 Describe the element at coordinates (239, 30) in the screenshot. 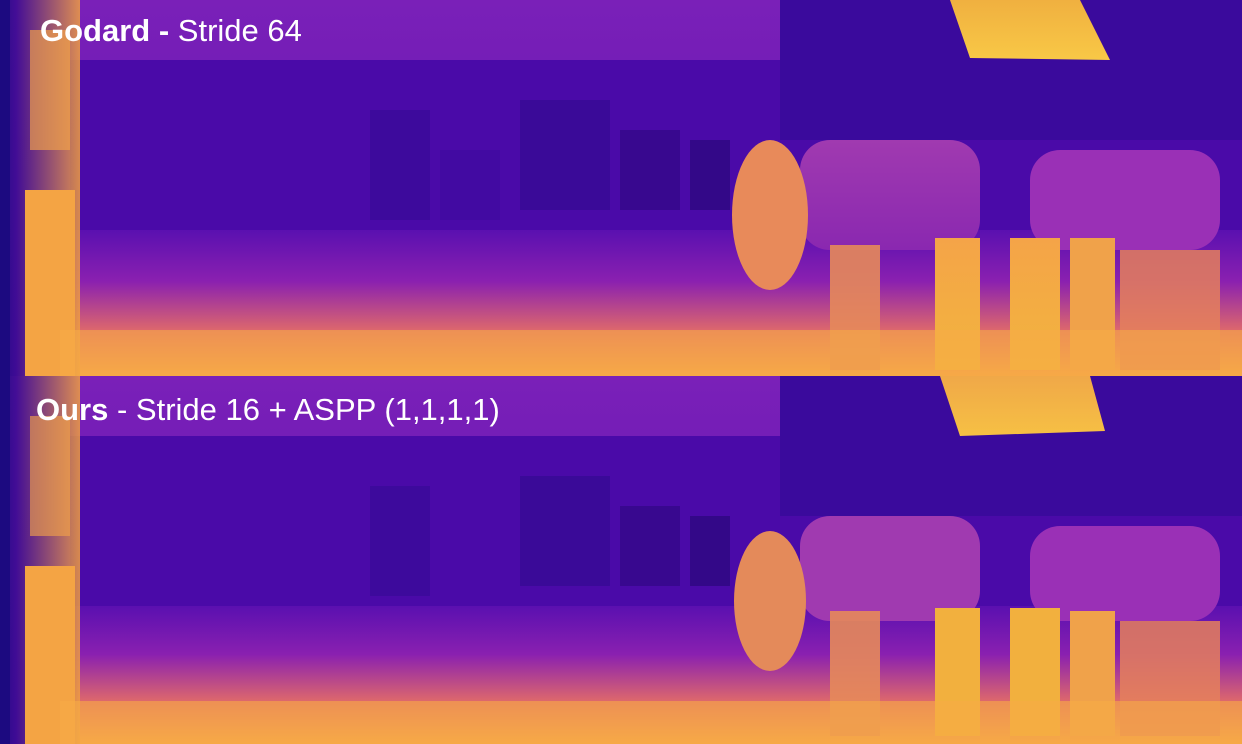

I see `godard-setting-label: Stride 64` at that location.